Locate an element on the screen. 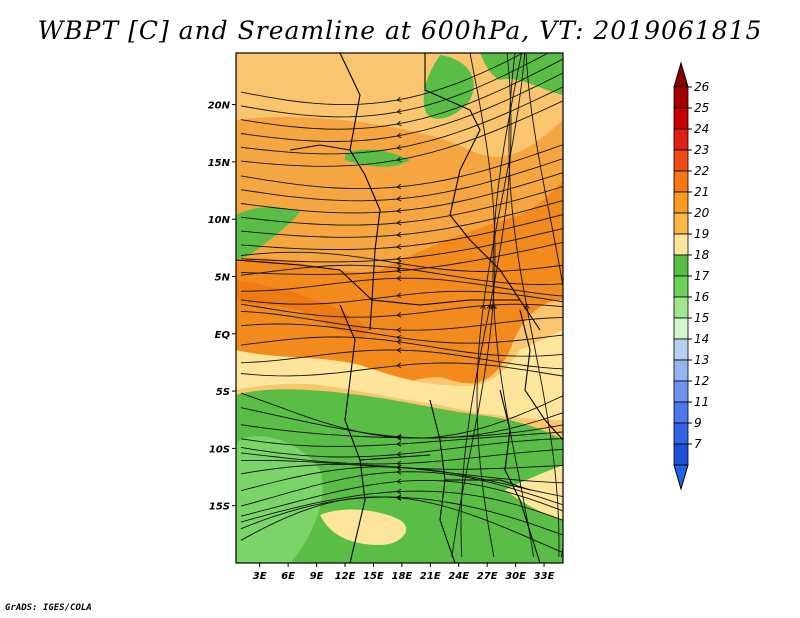 The width and height of the screenshot is (800, 618). lon-label: 3E is located at coordinates (260, 576).